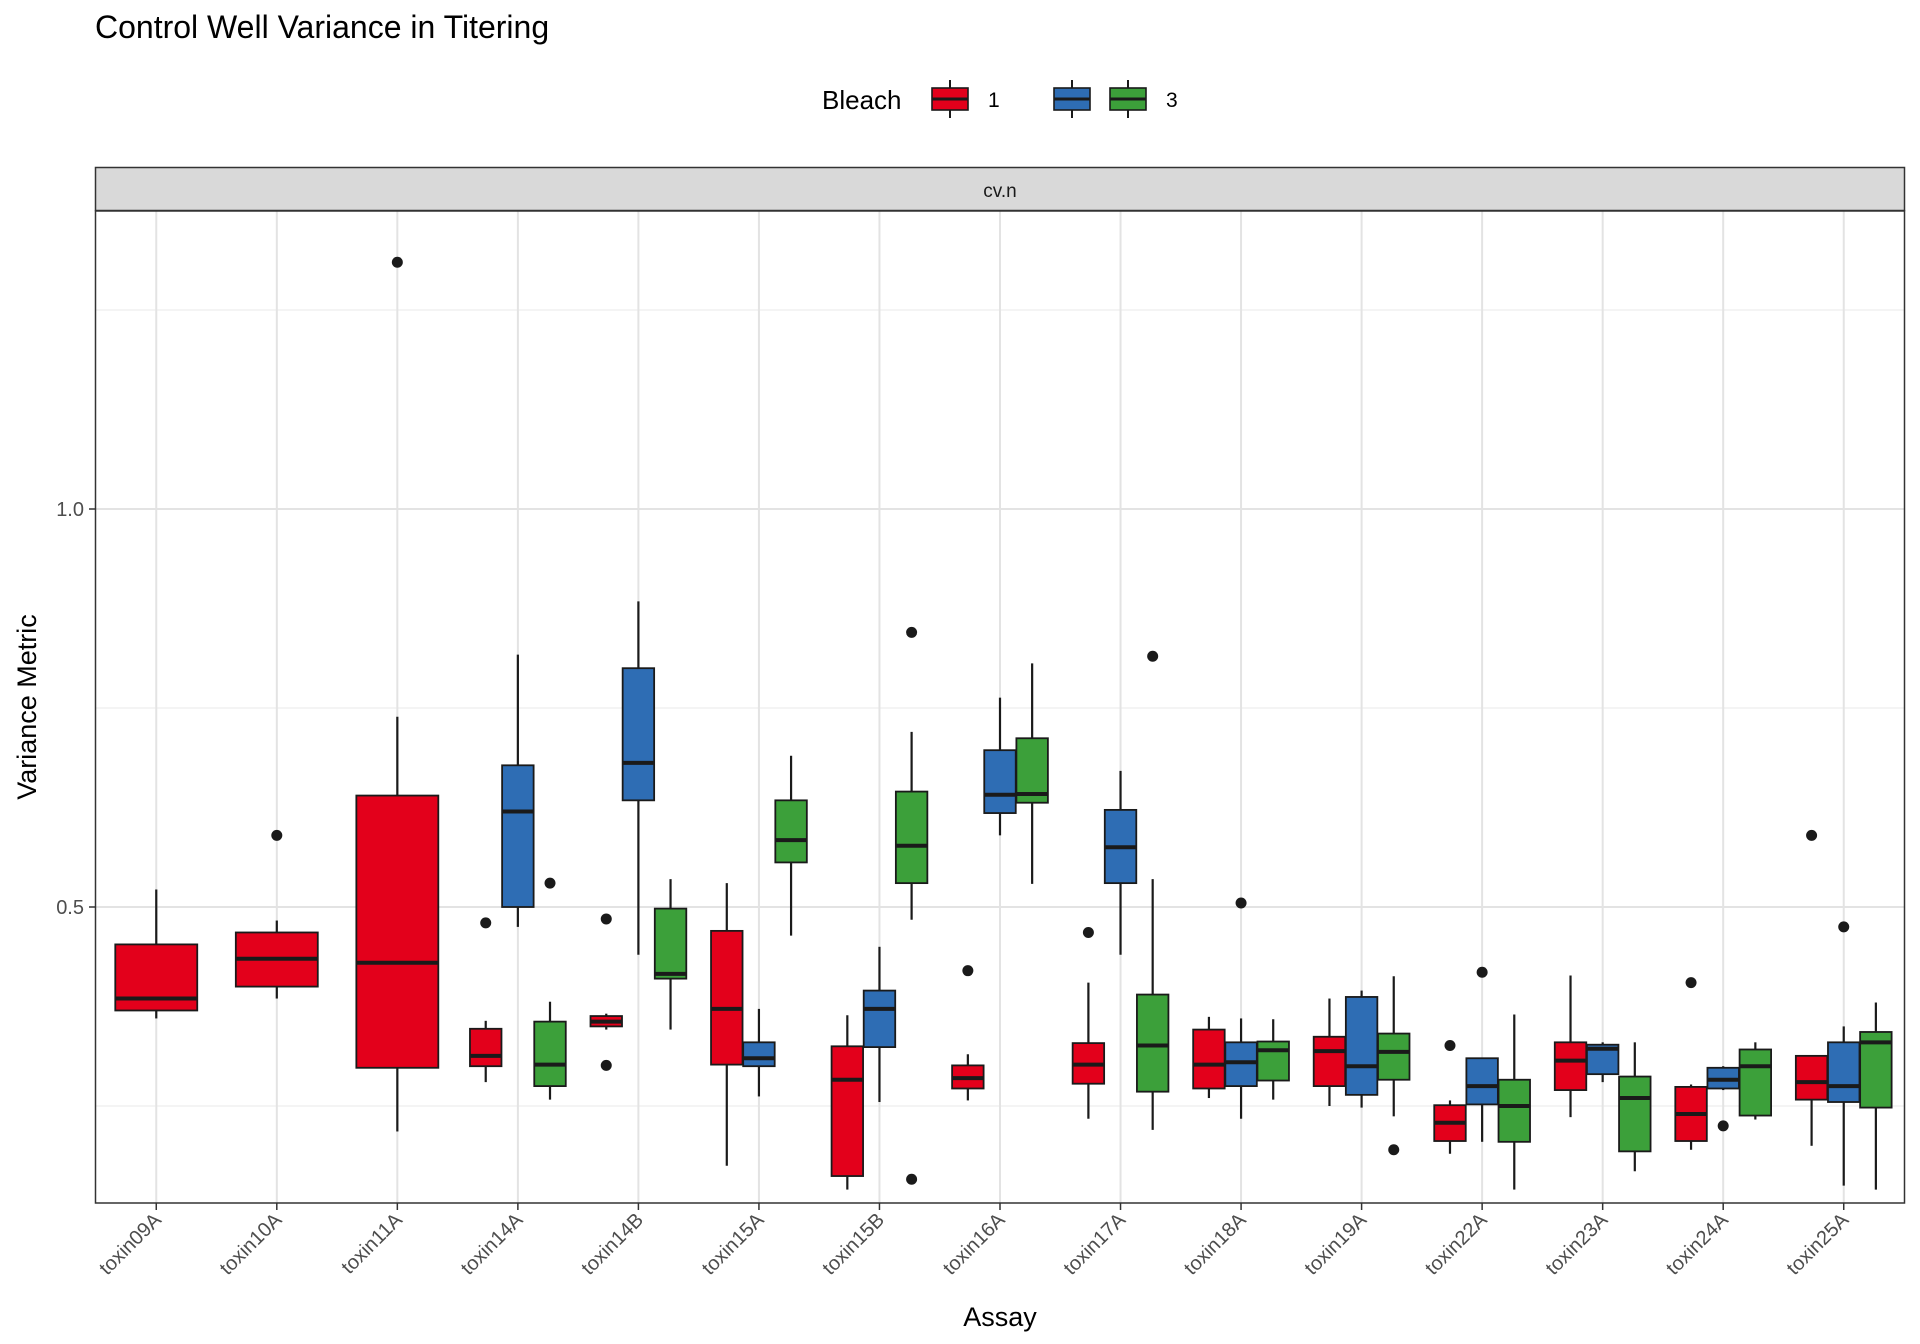  Describe the element at coordinates (1818, 1244) in the screenshot. I see `x-tick-label: toxin25A` at that location.